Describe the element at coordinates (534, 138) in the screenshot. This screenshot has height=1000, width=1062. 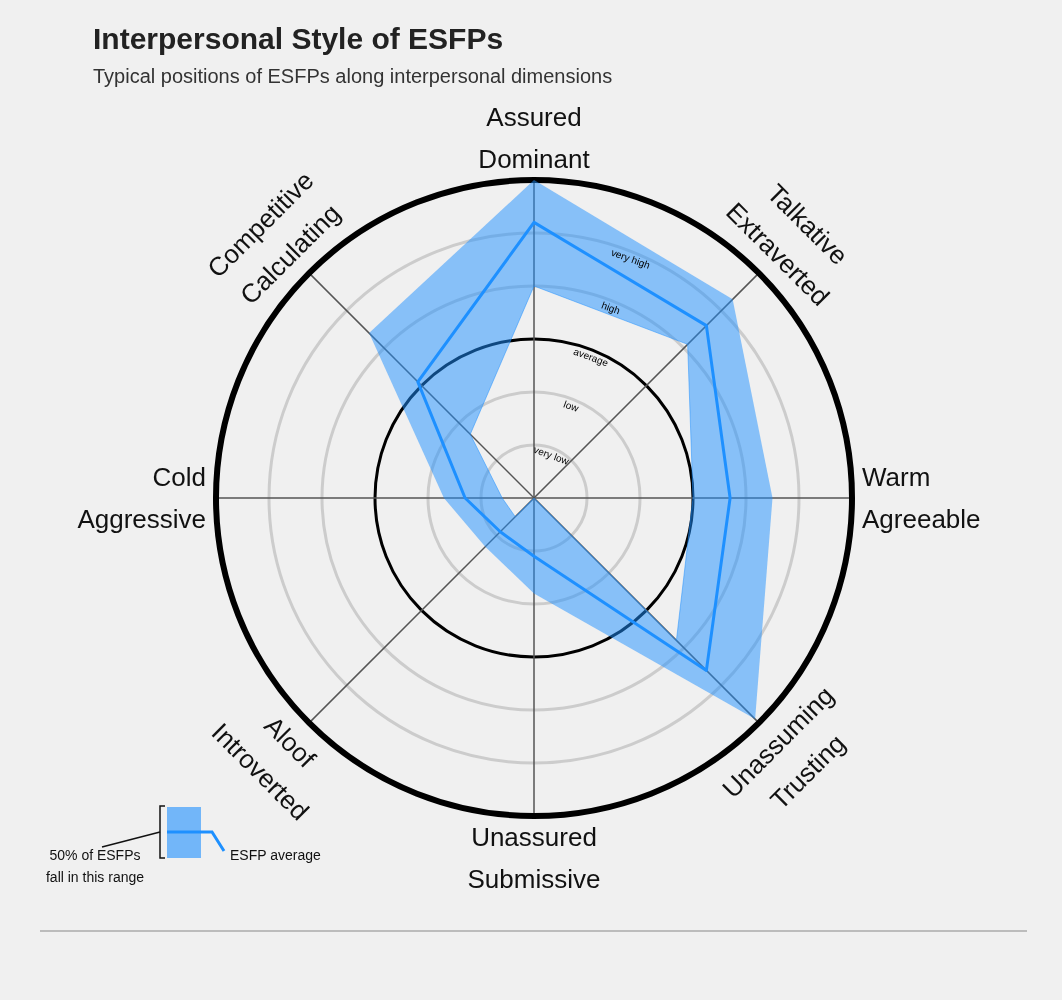
I see `spoke-label: Assured Dominant` at that location.